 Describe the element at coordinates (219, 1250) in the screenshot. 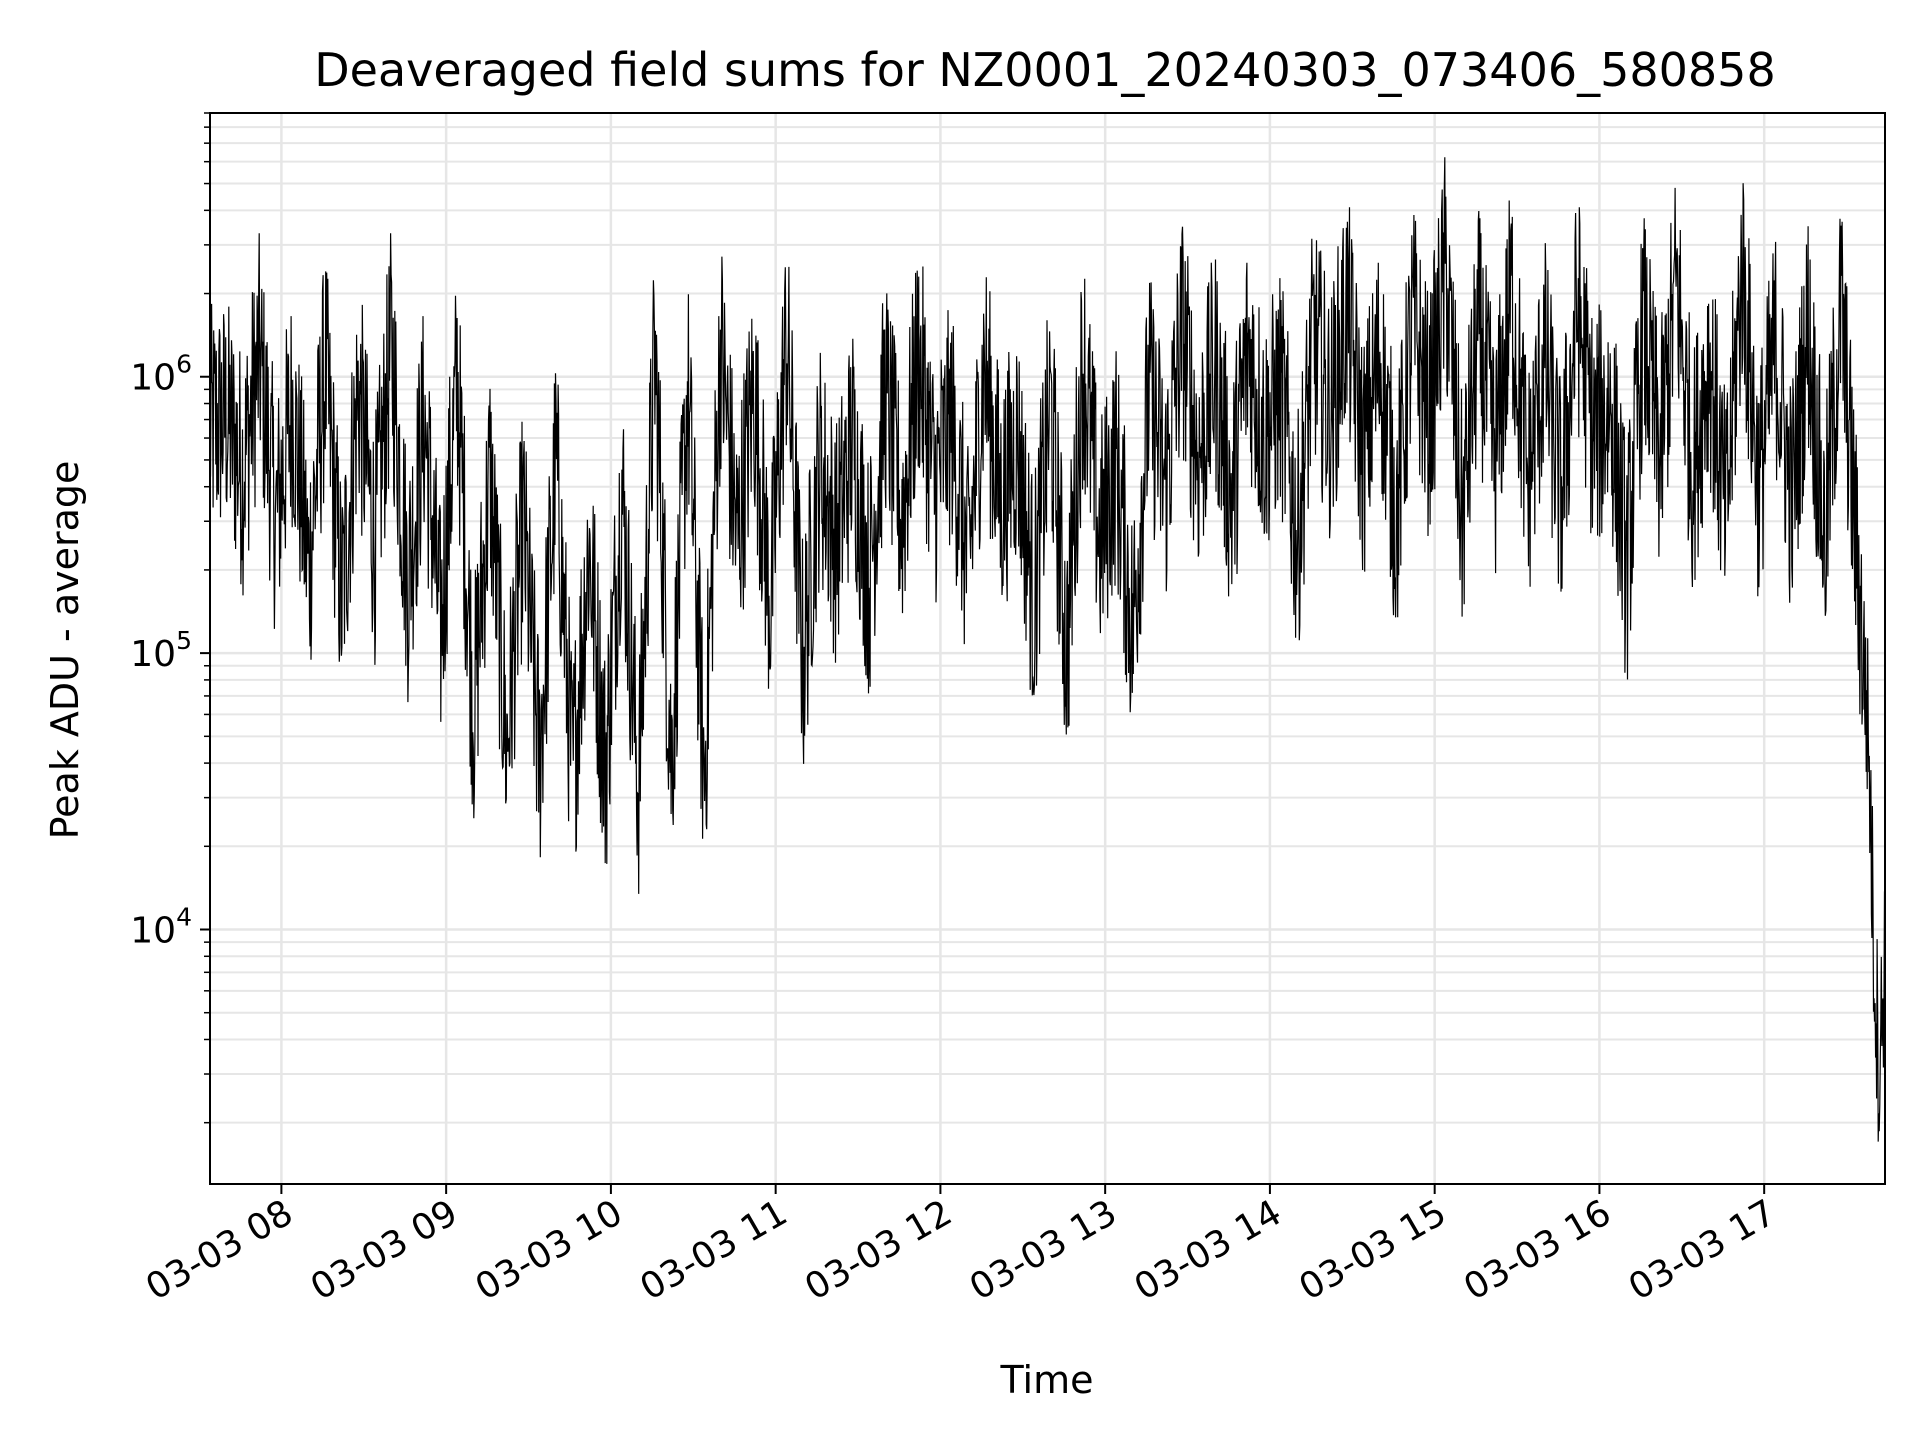

I see `x-tick-label: 03-03 08` at that location.